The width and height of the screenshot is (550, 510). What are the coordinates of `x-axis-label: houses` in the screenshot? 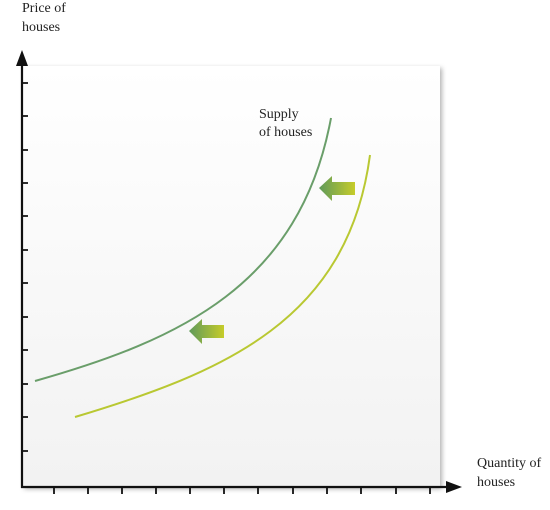 It's located at (496, 482).